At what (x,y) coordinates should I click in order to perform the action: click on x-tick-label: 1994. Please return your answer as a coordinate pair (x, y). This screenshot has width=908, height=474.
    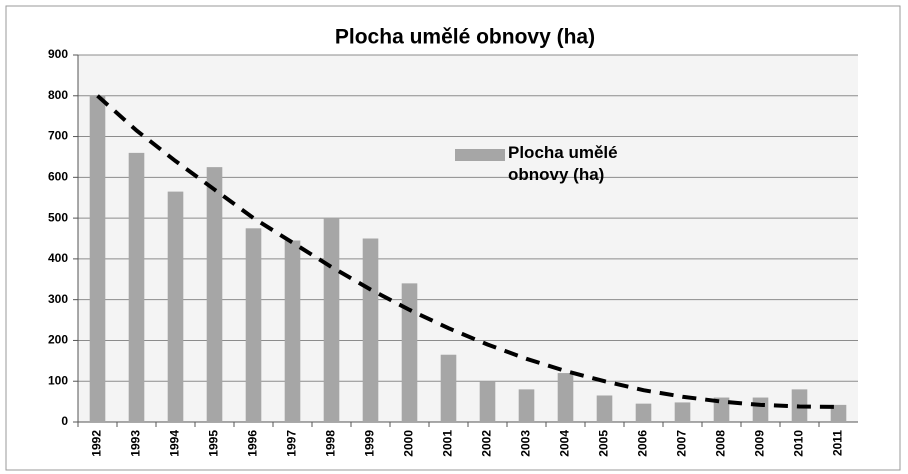
    Looking at the image, I should click on (175, 443).